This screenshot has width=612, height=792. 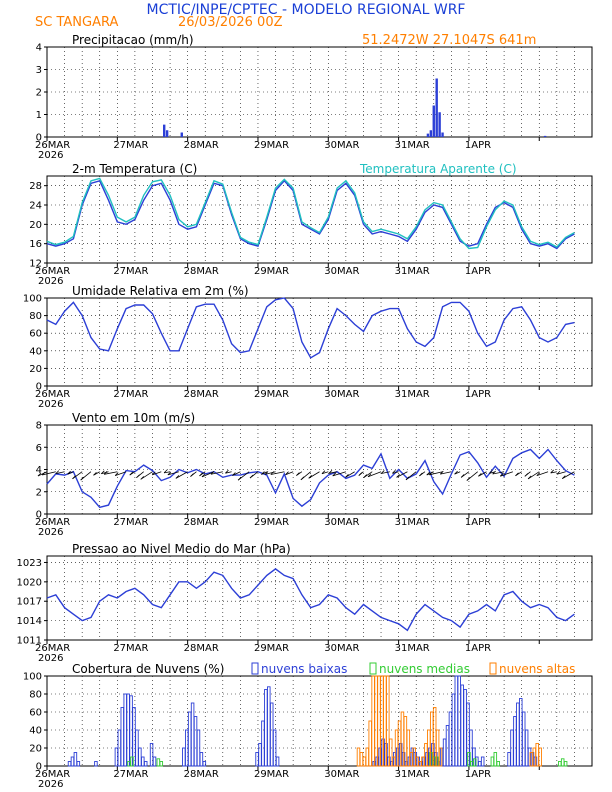 What do you see at coordinates (50, 658) in the screenshot?
I see `x-year-label: 2026` at bounding box center [50, 658].